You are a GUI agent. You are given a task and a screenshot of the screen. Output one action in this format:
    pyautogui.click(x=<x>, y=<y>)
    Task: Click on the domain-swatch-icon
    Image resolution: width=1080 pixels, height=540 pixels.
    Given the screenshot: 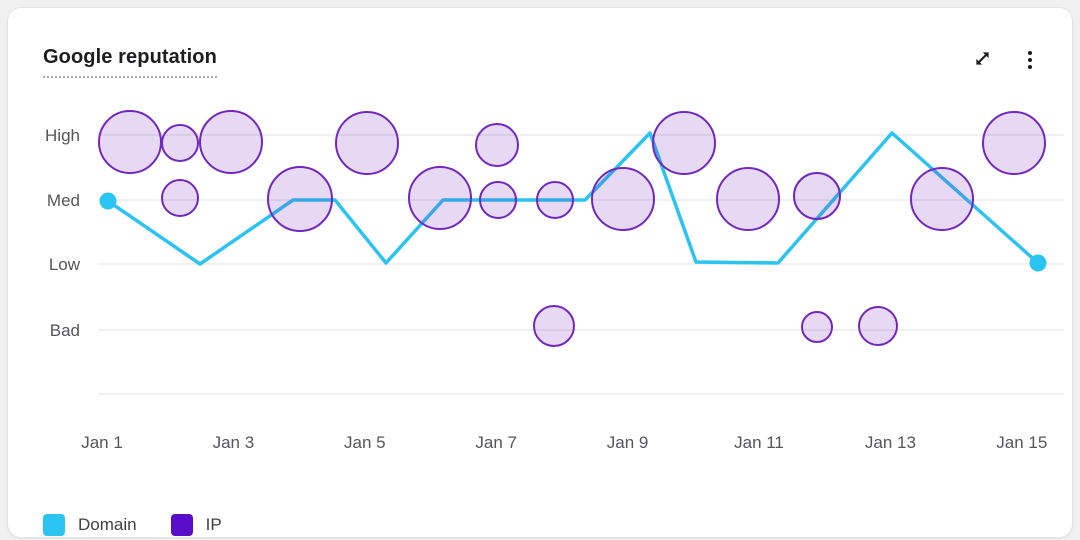 What is the action you would take?
    pyautogui.click(x=54, y=525)
    